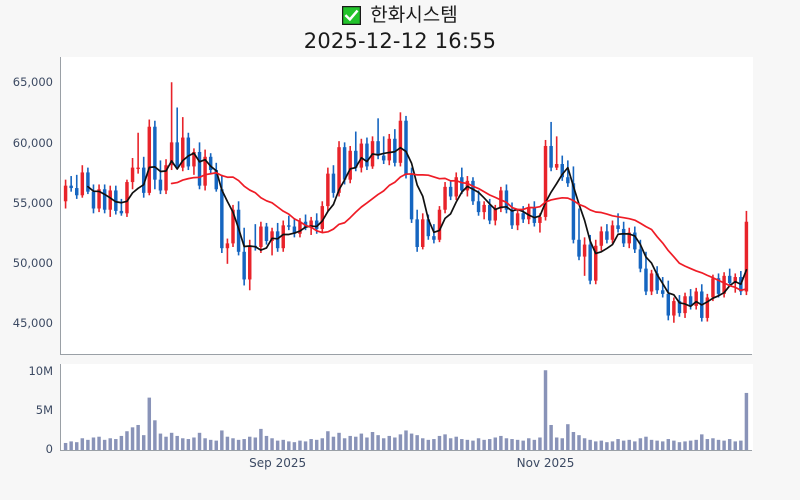 This screenshot has width=800, height=500. What do you see at coordinates (406, 410) in the screenshot?
I see `volume-bar-chart` at bounding box center [406, 410].